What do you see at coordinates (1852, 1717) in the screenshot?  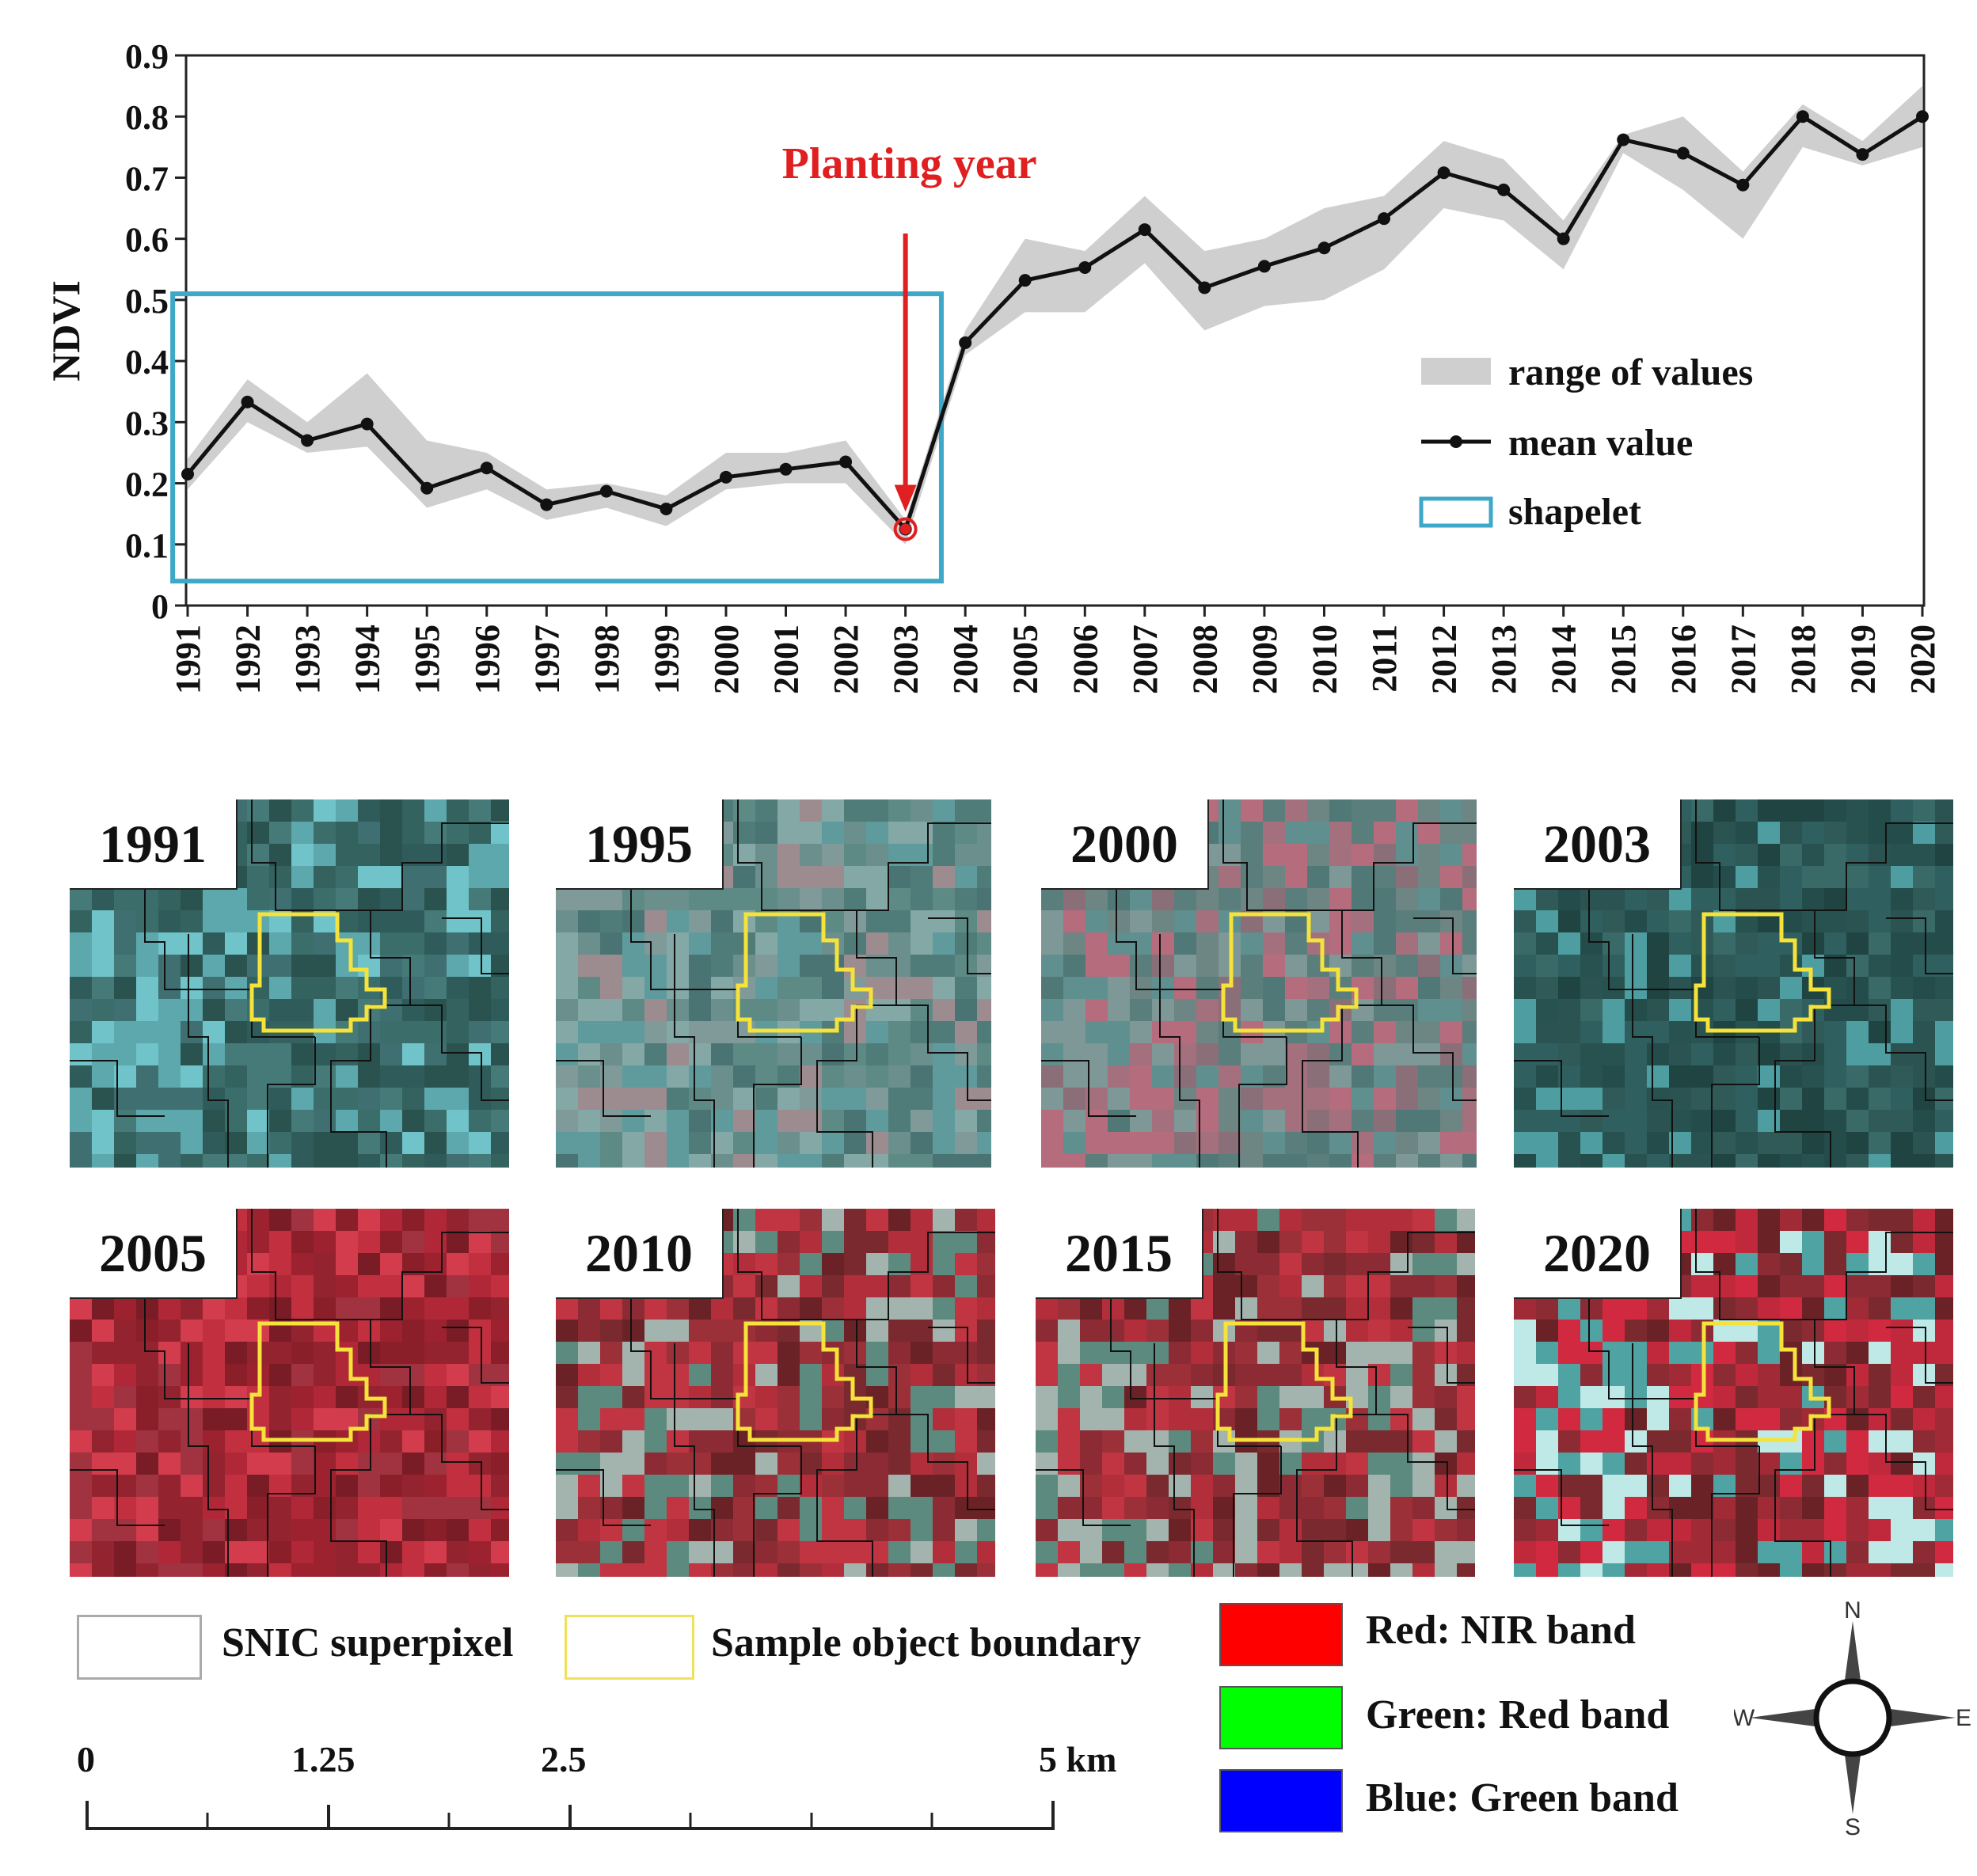 I see `compass-ring` at bounding box center [1852, 1717].